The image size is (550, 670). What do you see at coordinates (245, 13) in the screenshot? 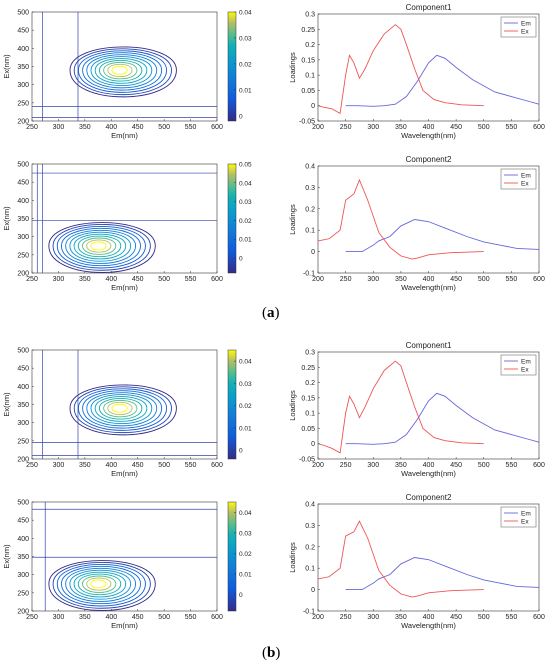
I see `colorbar-tick-label: 0.04` at bounding box center [245, 13].